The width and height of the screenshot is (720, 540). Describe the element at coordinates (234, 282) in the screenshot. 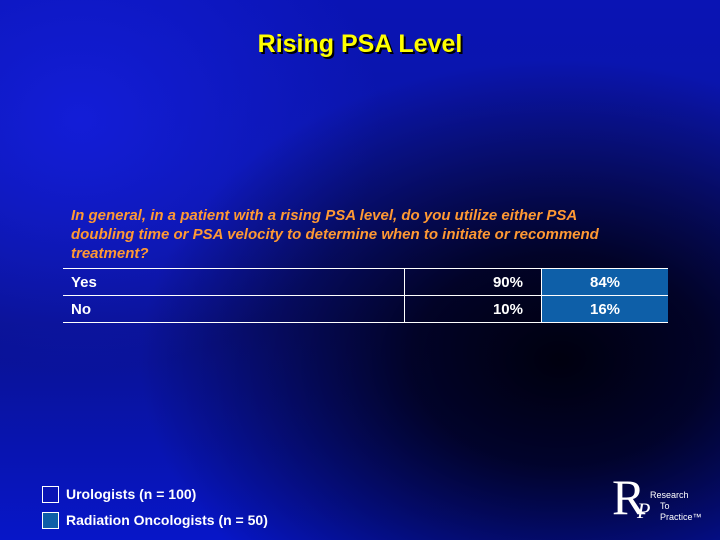

I see `row-label: Yes` at that location.